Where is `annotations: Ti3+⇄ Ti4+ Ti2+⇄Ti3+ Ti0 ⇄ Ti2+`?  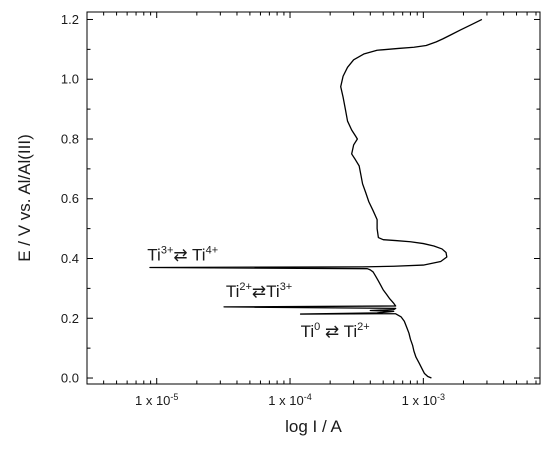 annotations: Ti3+⇄ Ti4+ Ti2+⇄Ti3+ Ti0 ⇄ Ti2+ is located at coordinates (258, 293).